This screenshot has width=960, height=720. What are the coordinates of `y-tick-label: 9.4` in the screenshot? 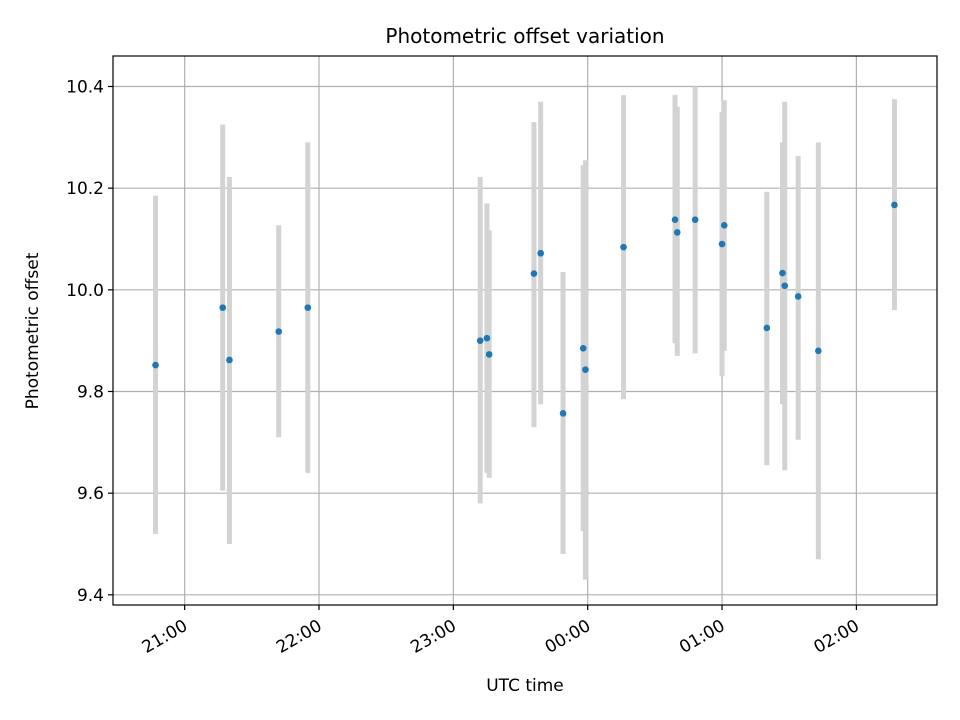 It's located at (90, 596).